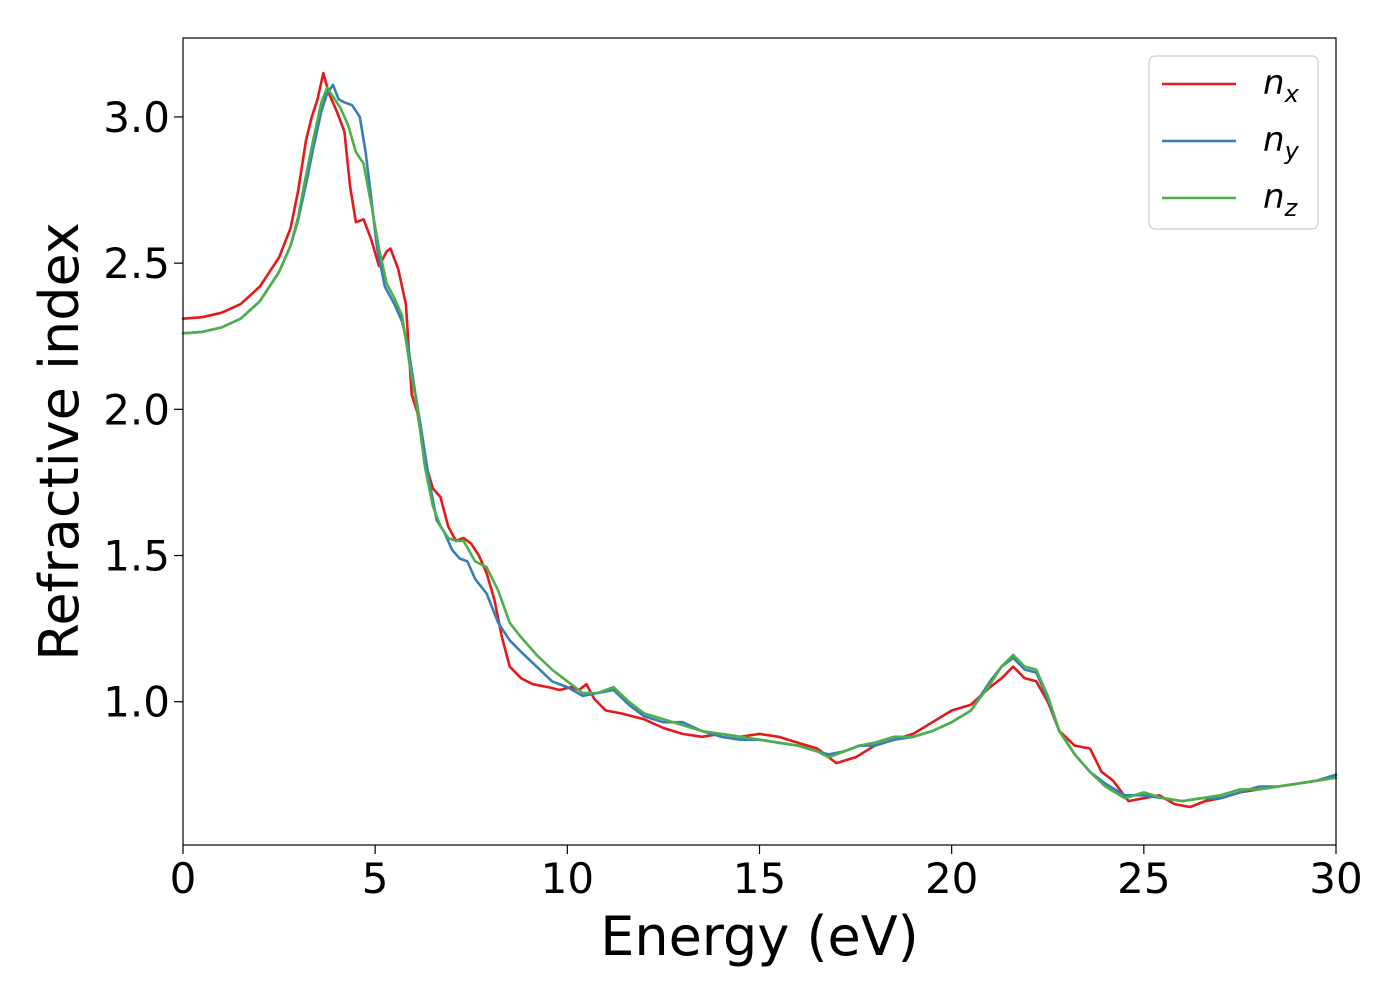  Describe the element at coordinates (1233, 142) in the screenshot. I see `legend-frame` at that location.